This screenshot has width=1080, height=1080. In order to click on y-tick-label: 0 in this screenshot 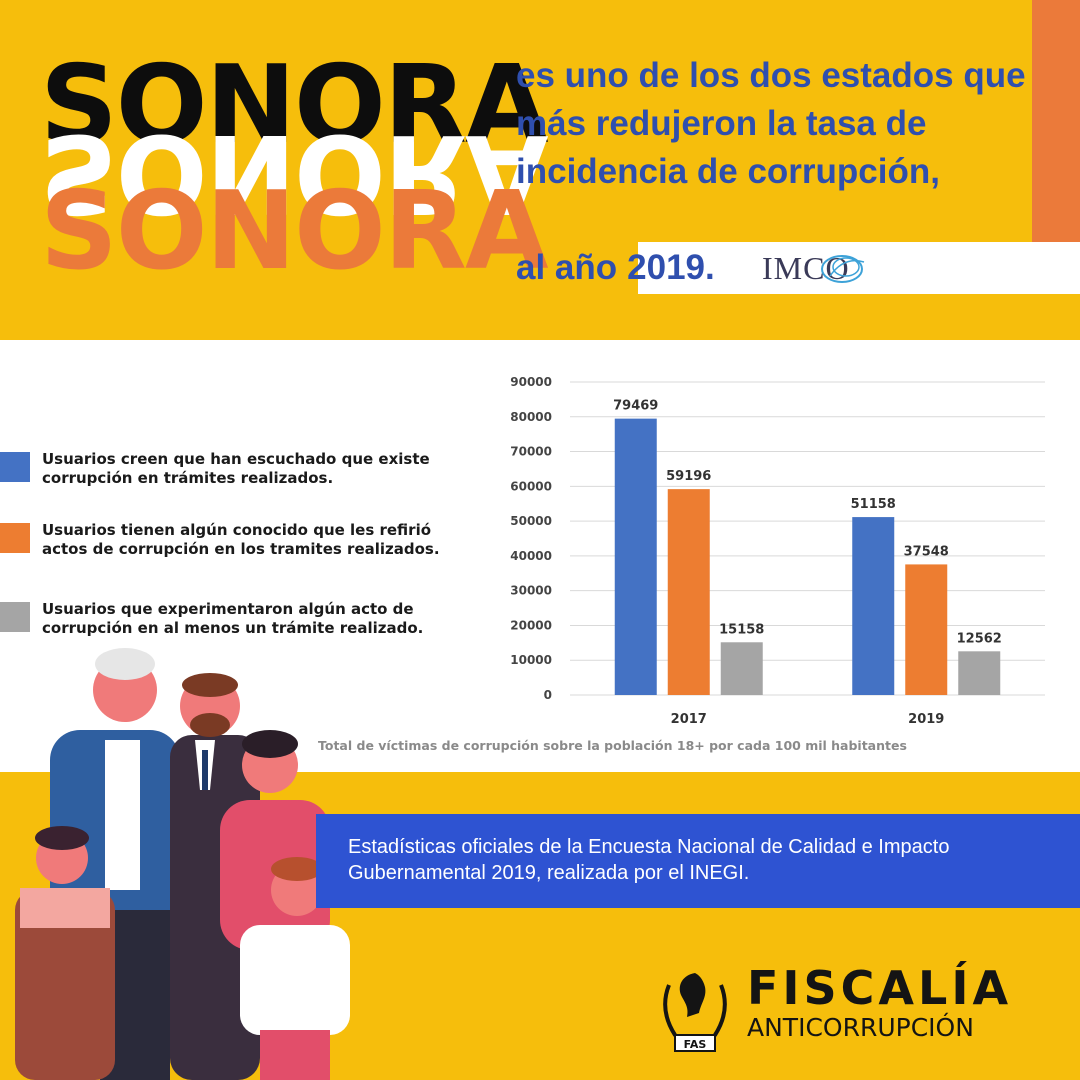, I will do `click(548, 695)`.